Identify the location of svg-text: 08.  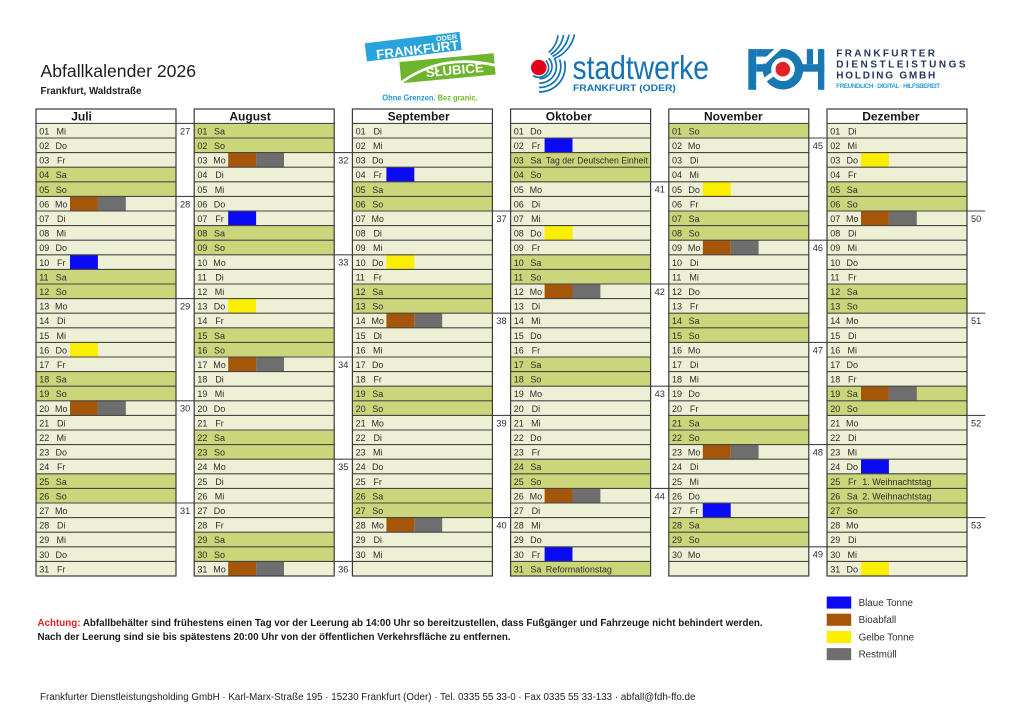
(677, 234).